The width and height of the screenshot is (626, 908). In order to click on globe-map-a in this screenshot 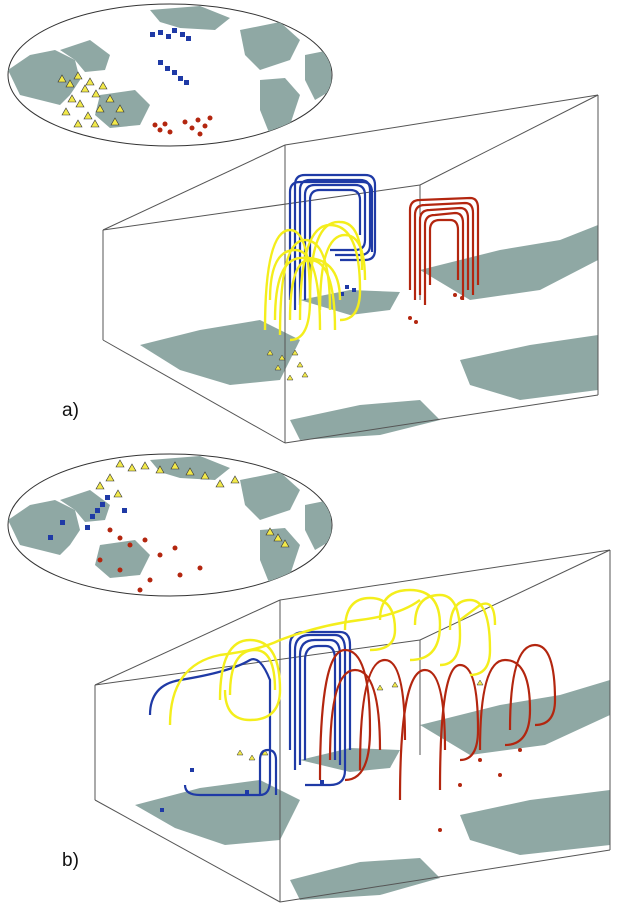, I will do `click(170, 75)`.